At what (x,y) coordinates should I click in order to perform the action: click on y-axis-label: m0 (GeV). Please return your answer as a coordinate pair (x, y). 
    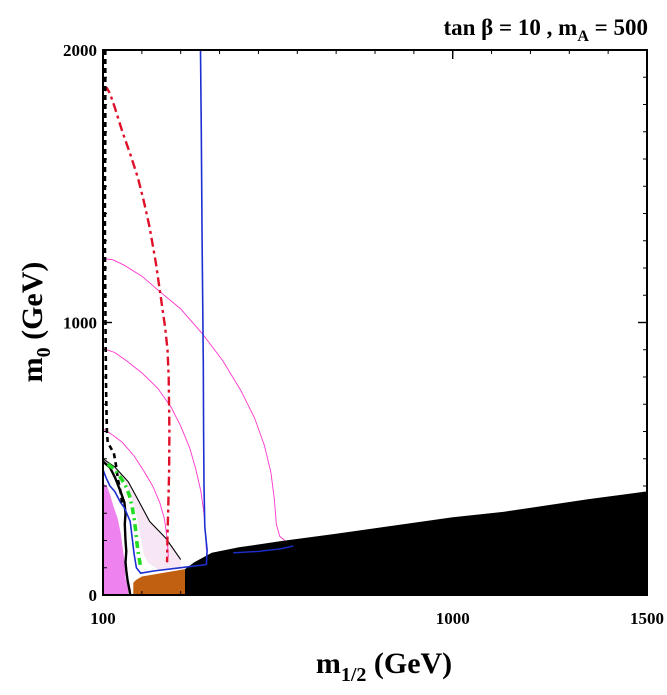
    Looking at the image, I should click on (35, 322).